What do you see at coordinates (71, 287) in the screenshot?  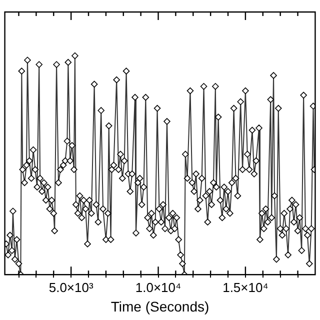 I see `x-tick-label: 5.0×10³` at bounding box center [71, 287].